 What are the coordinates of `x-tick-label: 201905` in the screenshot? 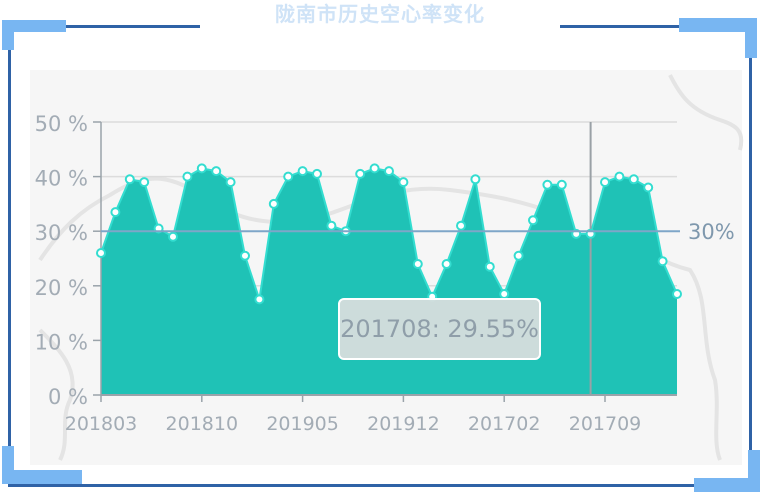 It's located at (302, 424).